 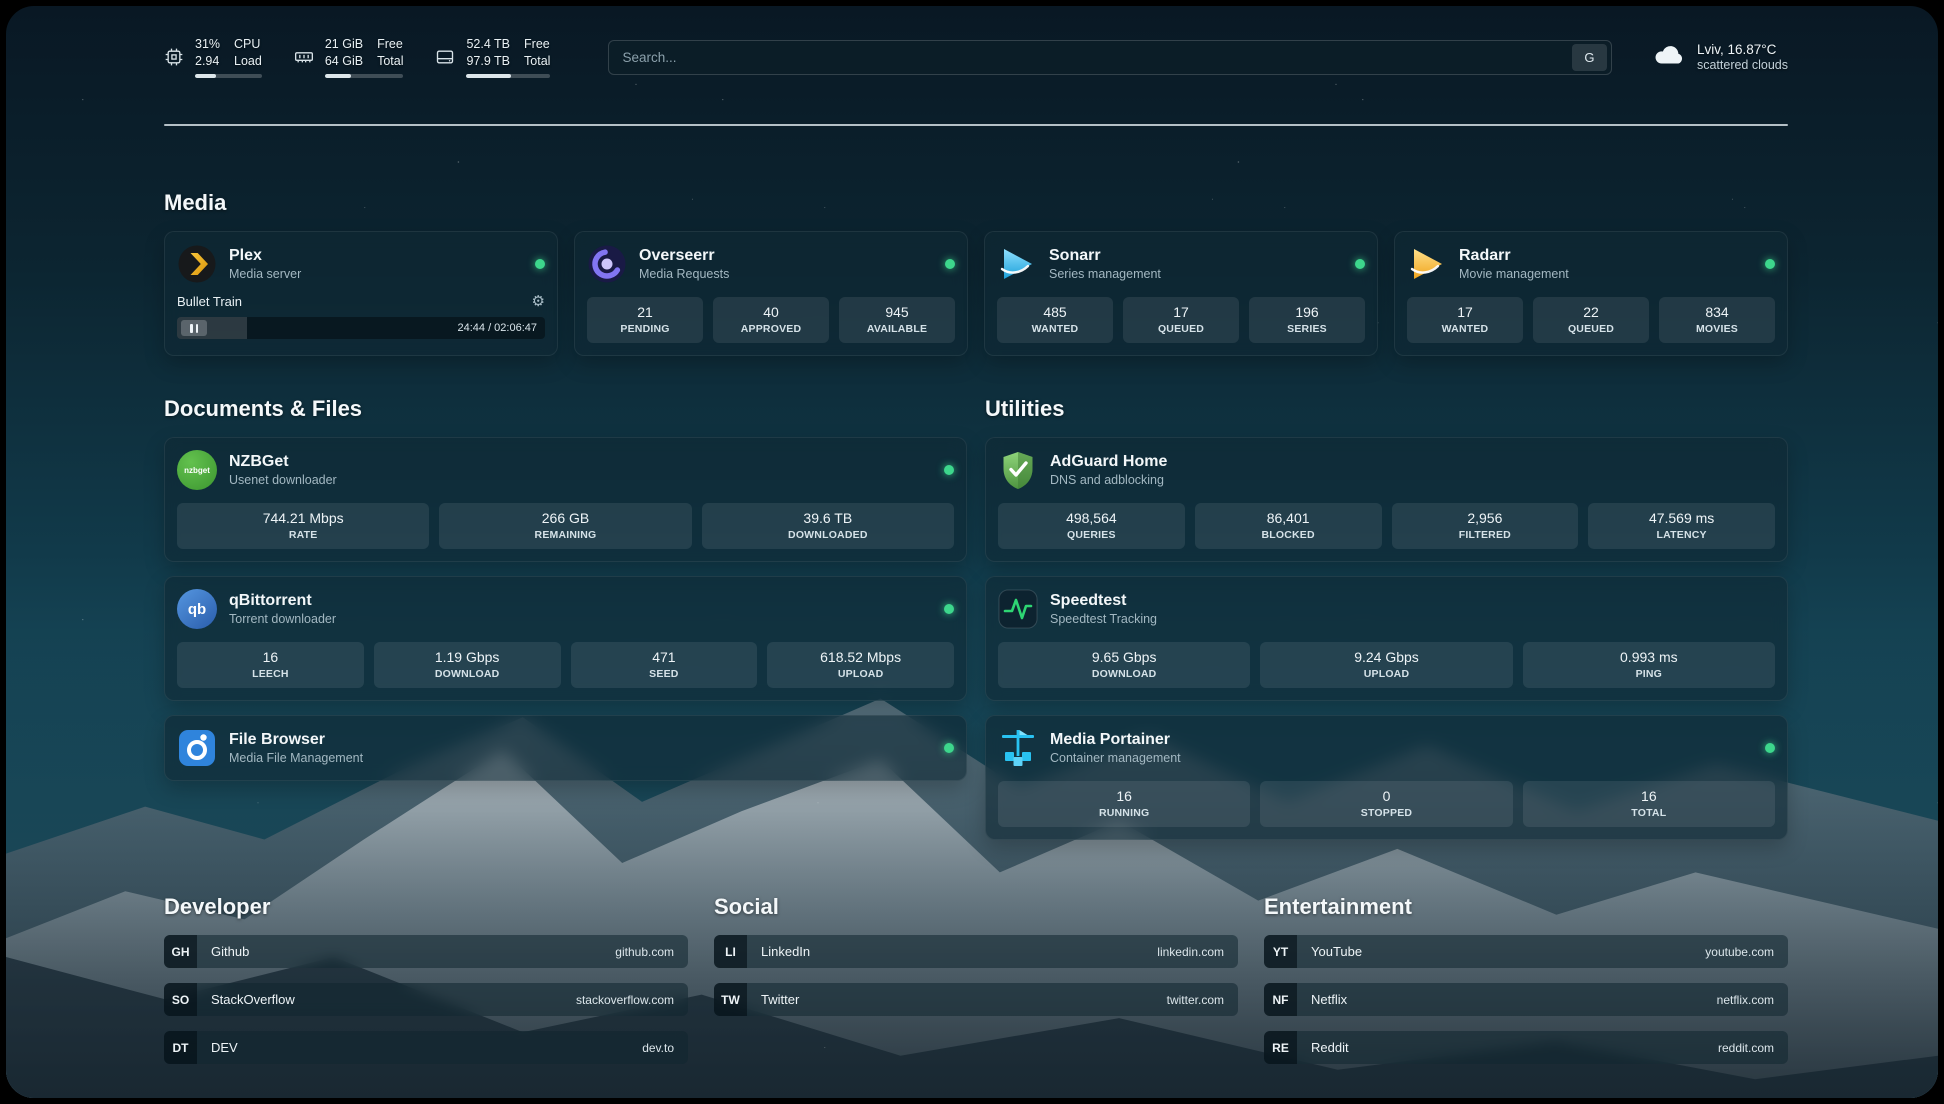 What do you see at coordinates (195, 202) in the screenshot?
I see `media-section-title: Media` at bounding box center [195, 202].